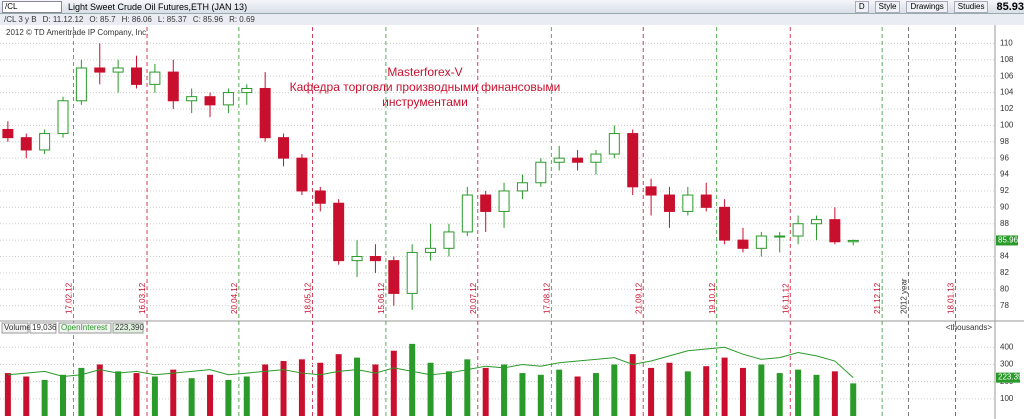  Describe the element at coordinates (1006, 43) in the screenshot. I see `y-tick-label: 110` at that location.